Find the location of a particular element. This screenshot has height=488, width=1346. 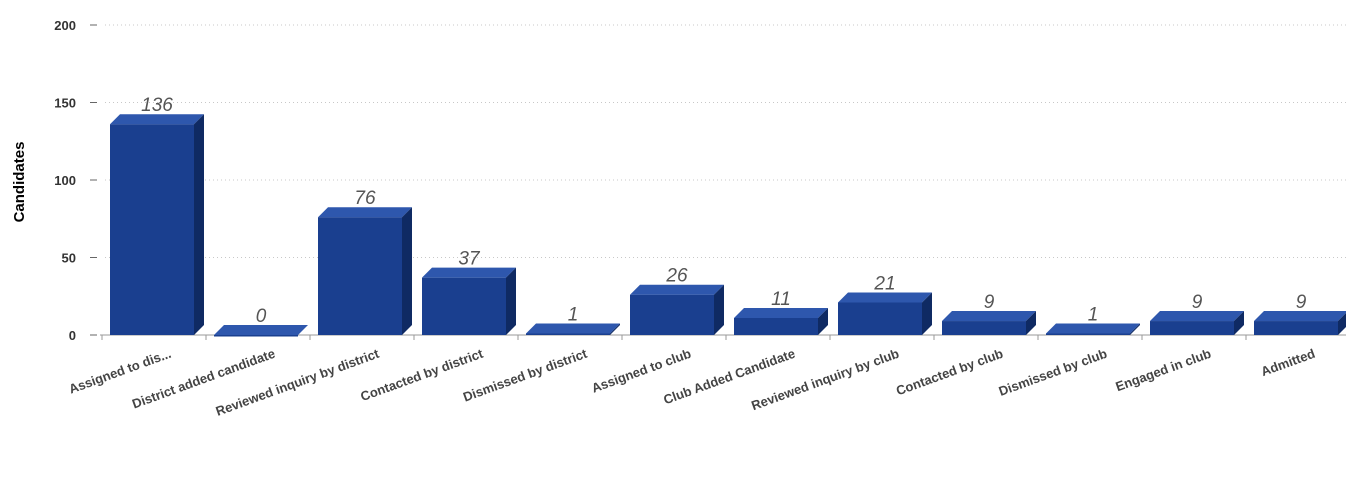

x-tick-label: Engaged in club is located at coordinates (1164, 370).